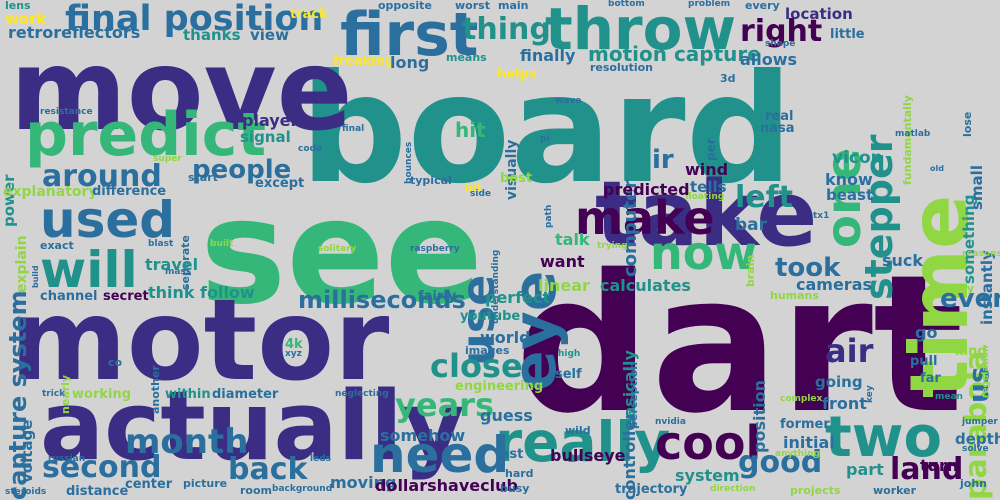 The height and width of the screenshot is (500, 1000). Describe the element at coordinates (971, 351) in the screenshot. I see `word-kind: kind` at that location.